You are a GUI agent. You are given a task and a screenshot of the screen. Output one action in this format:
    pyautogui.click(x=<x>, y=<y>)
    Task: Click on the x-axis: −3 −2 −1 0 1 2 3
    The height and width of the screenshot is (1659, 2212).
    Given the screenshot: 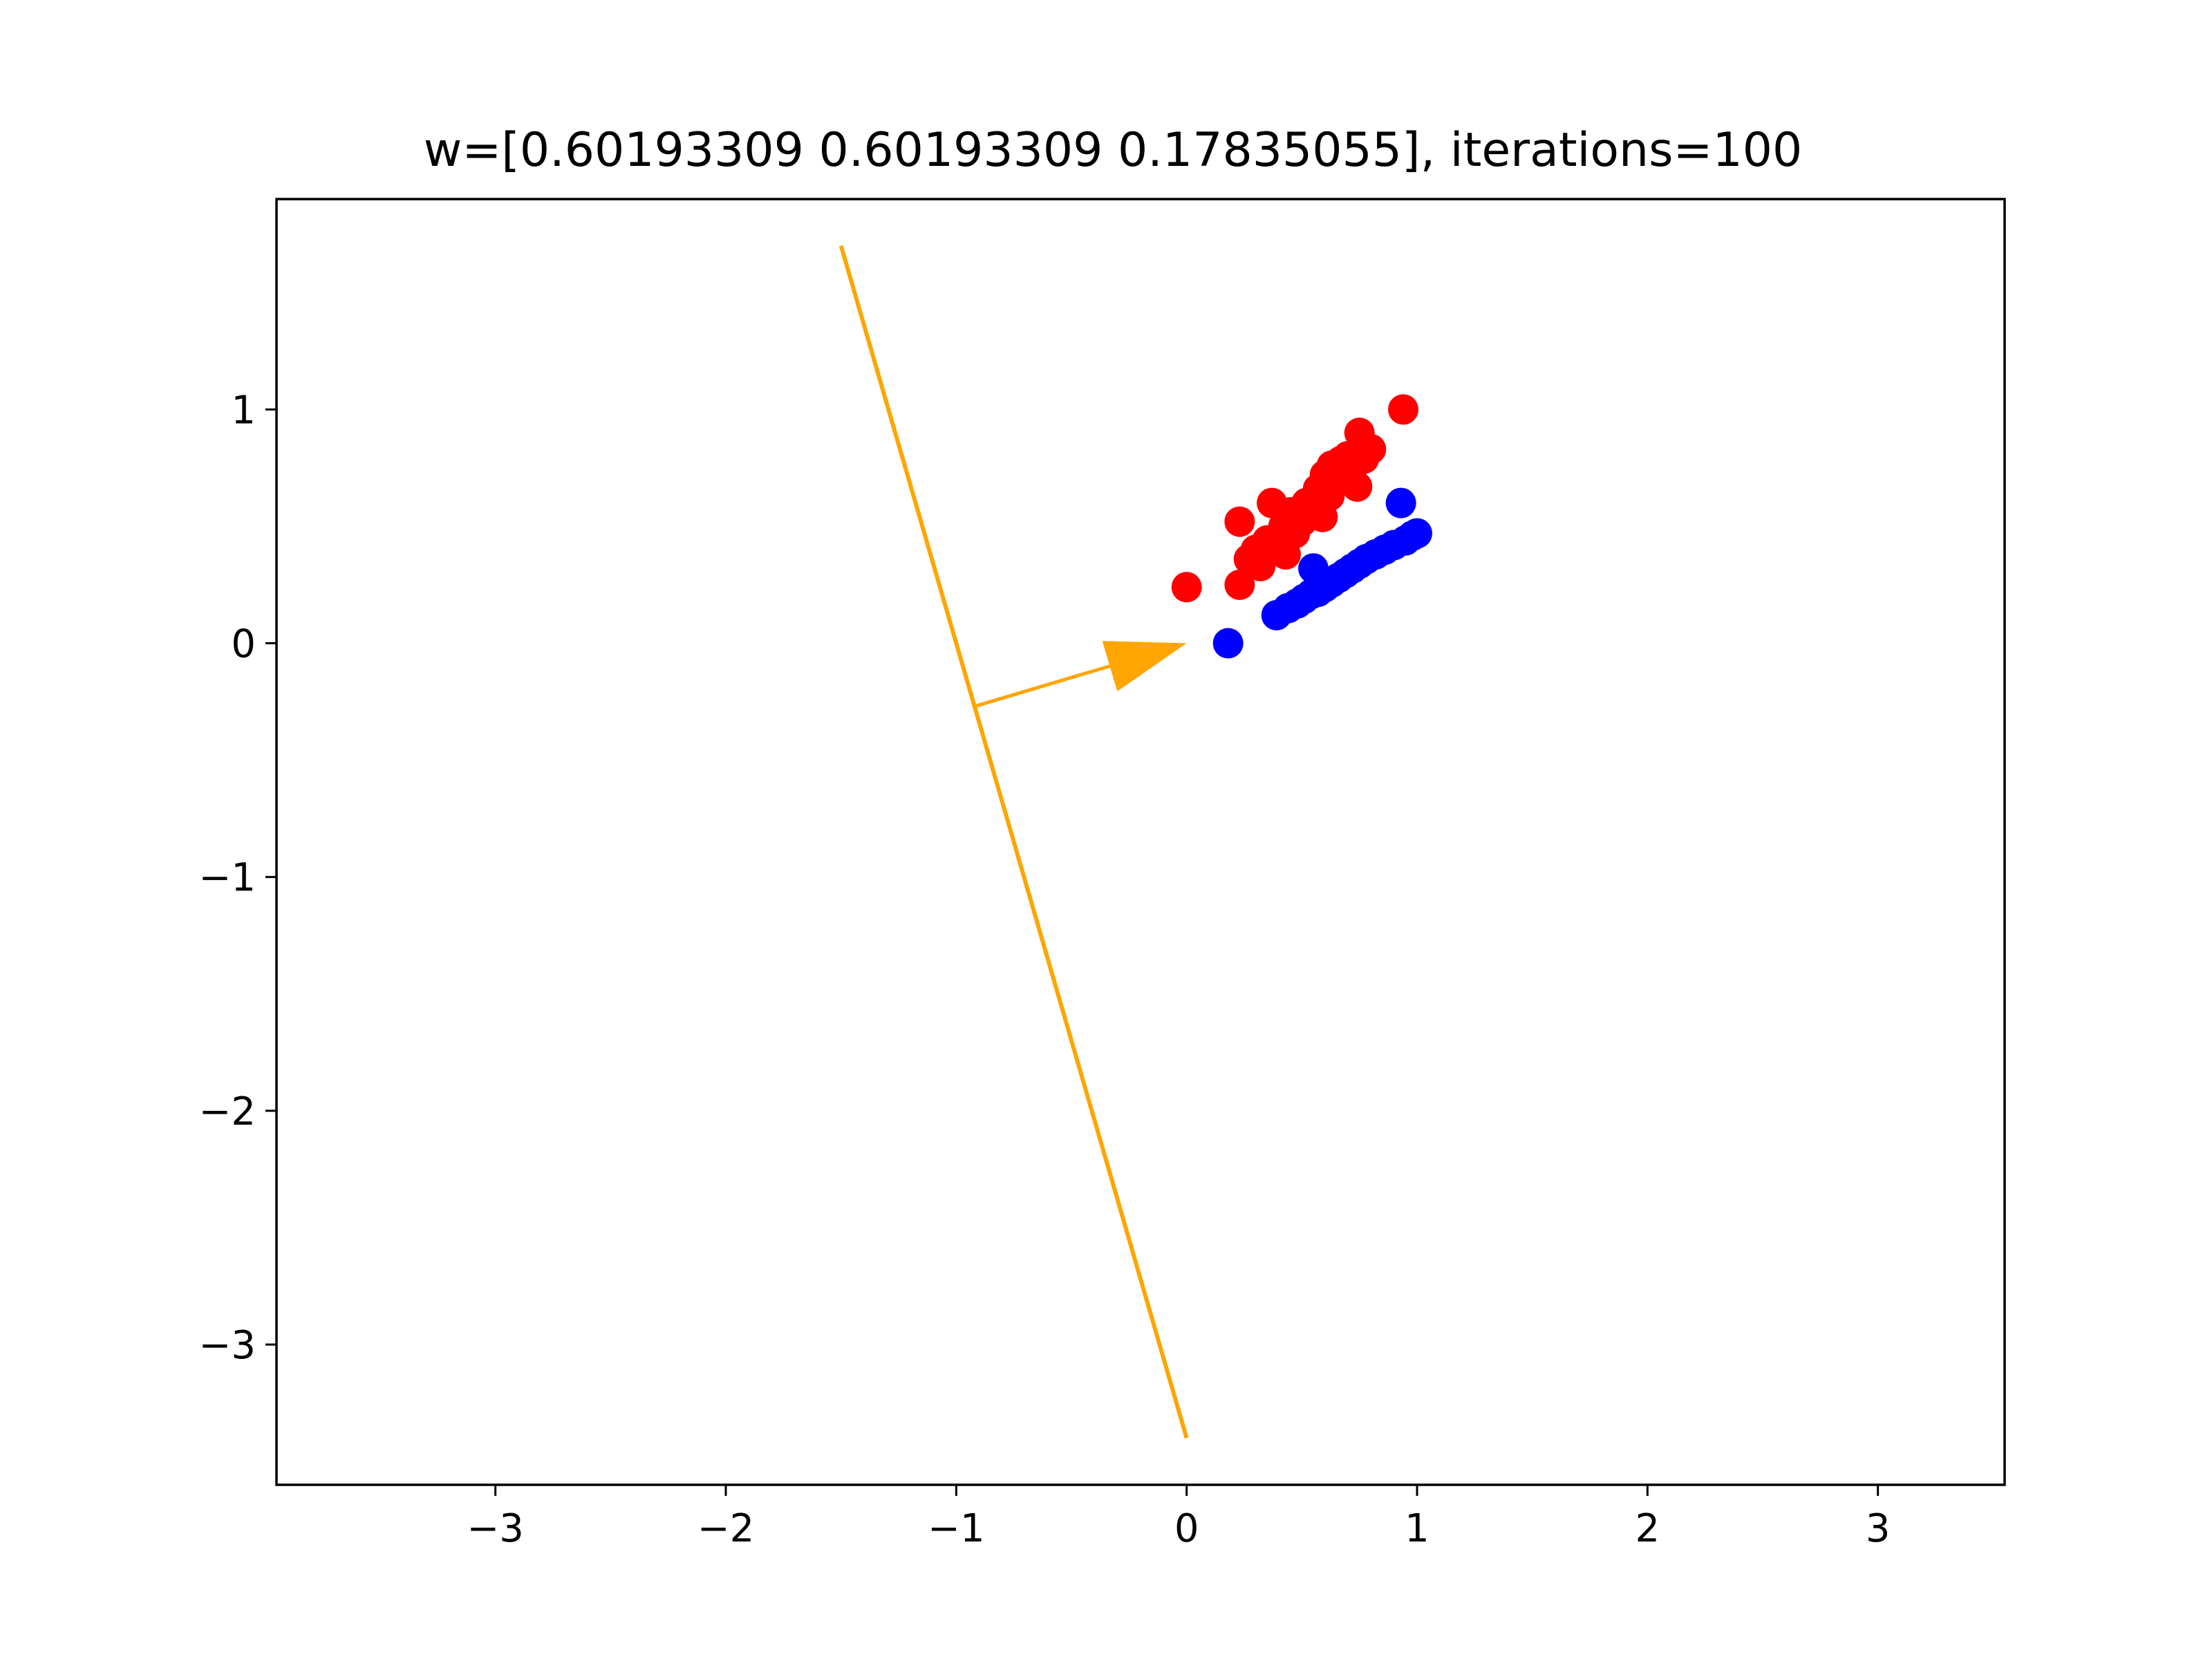 What is the action you would take?
    pyautogui.click(x=1178, y=1518)
    